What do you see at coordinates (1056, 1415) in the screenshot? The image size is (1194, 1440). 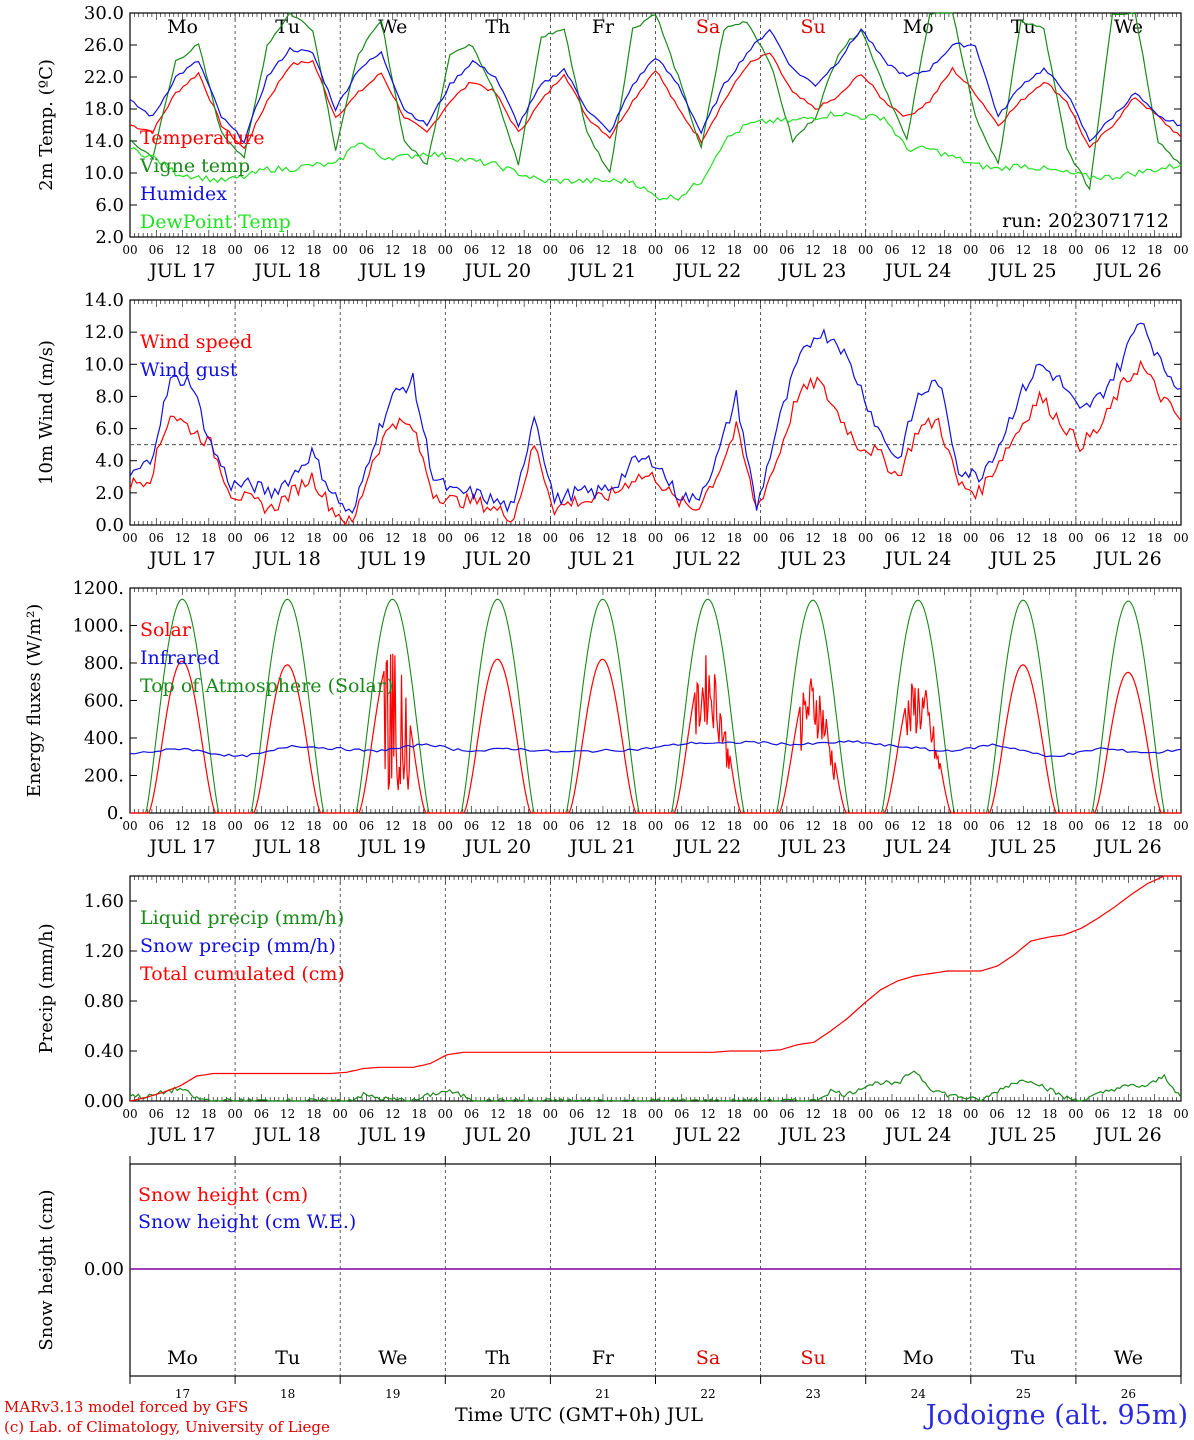 I see `station-name: Jodoigne (alt. 95m)` at bounding box center [1056, 1415].